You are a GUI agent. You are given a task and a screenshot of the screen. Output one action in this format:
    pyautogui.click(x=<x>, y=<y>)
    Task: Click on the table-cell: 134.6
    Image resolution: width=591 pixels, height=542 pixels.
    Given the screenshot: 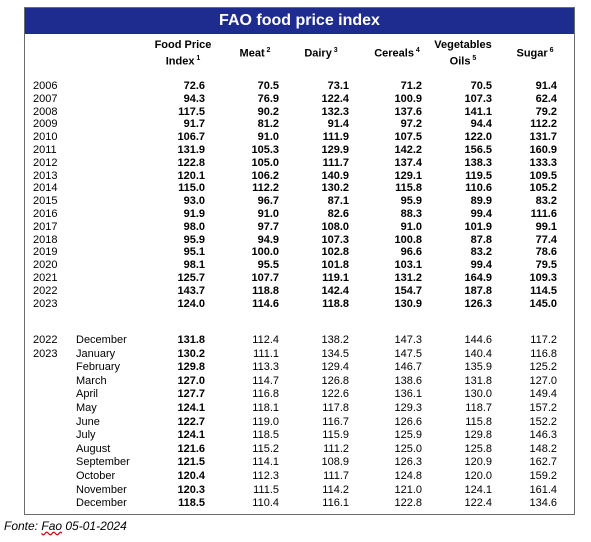 What is the action you would take?
    pyautogui.click(x=543, y=503)
    